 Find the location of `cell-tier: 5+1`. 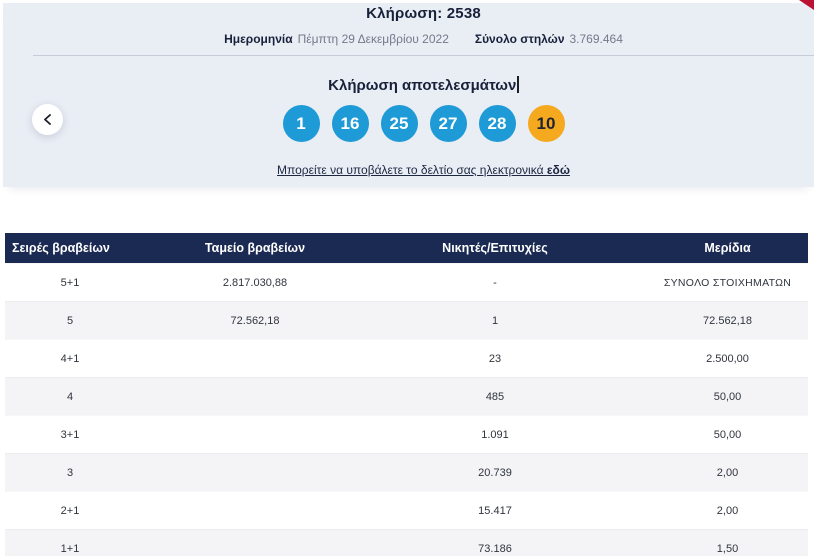

cell-tier: 5+1 is located at coordinates (70, 282).